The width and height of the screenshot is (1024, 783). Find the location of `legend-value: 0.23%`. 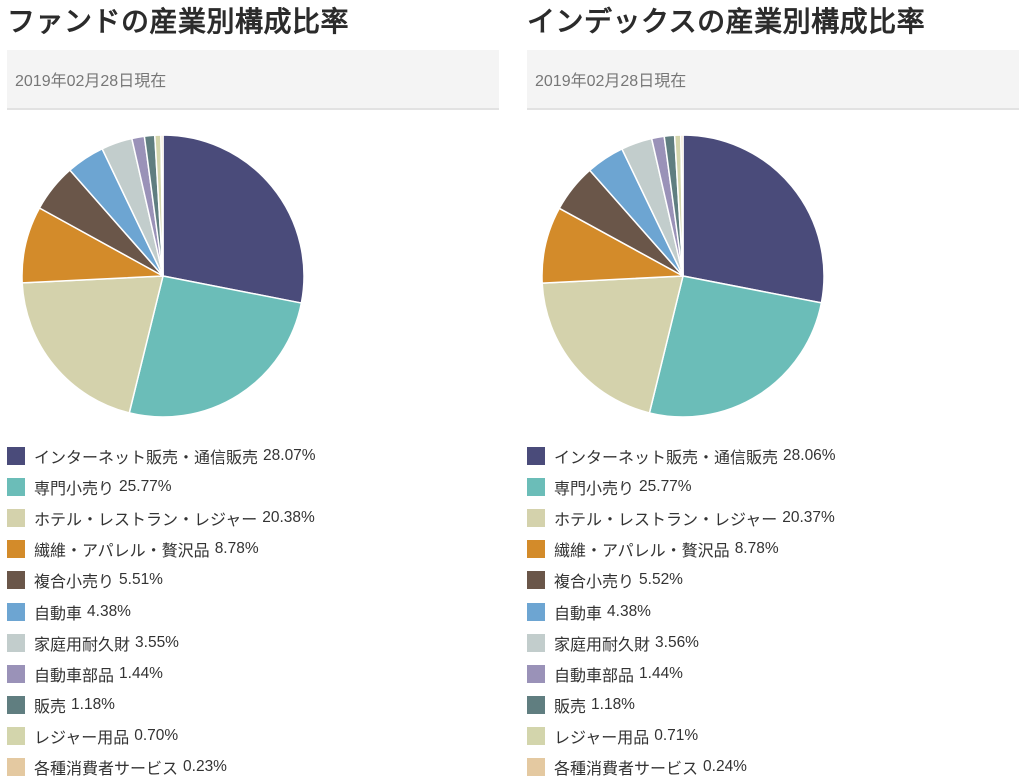

legend-value: 0.23% is located at coordinates (205, 767).